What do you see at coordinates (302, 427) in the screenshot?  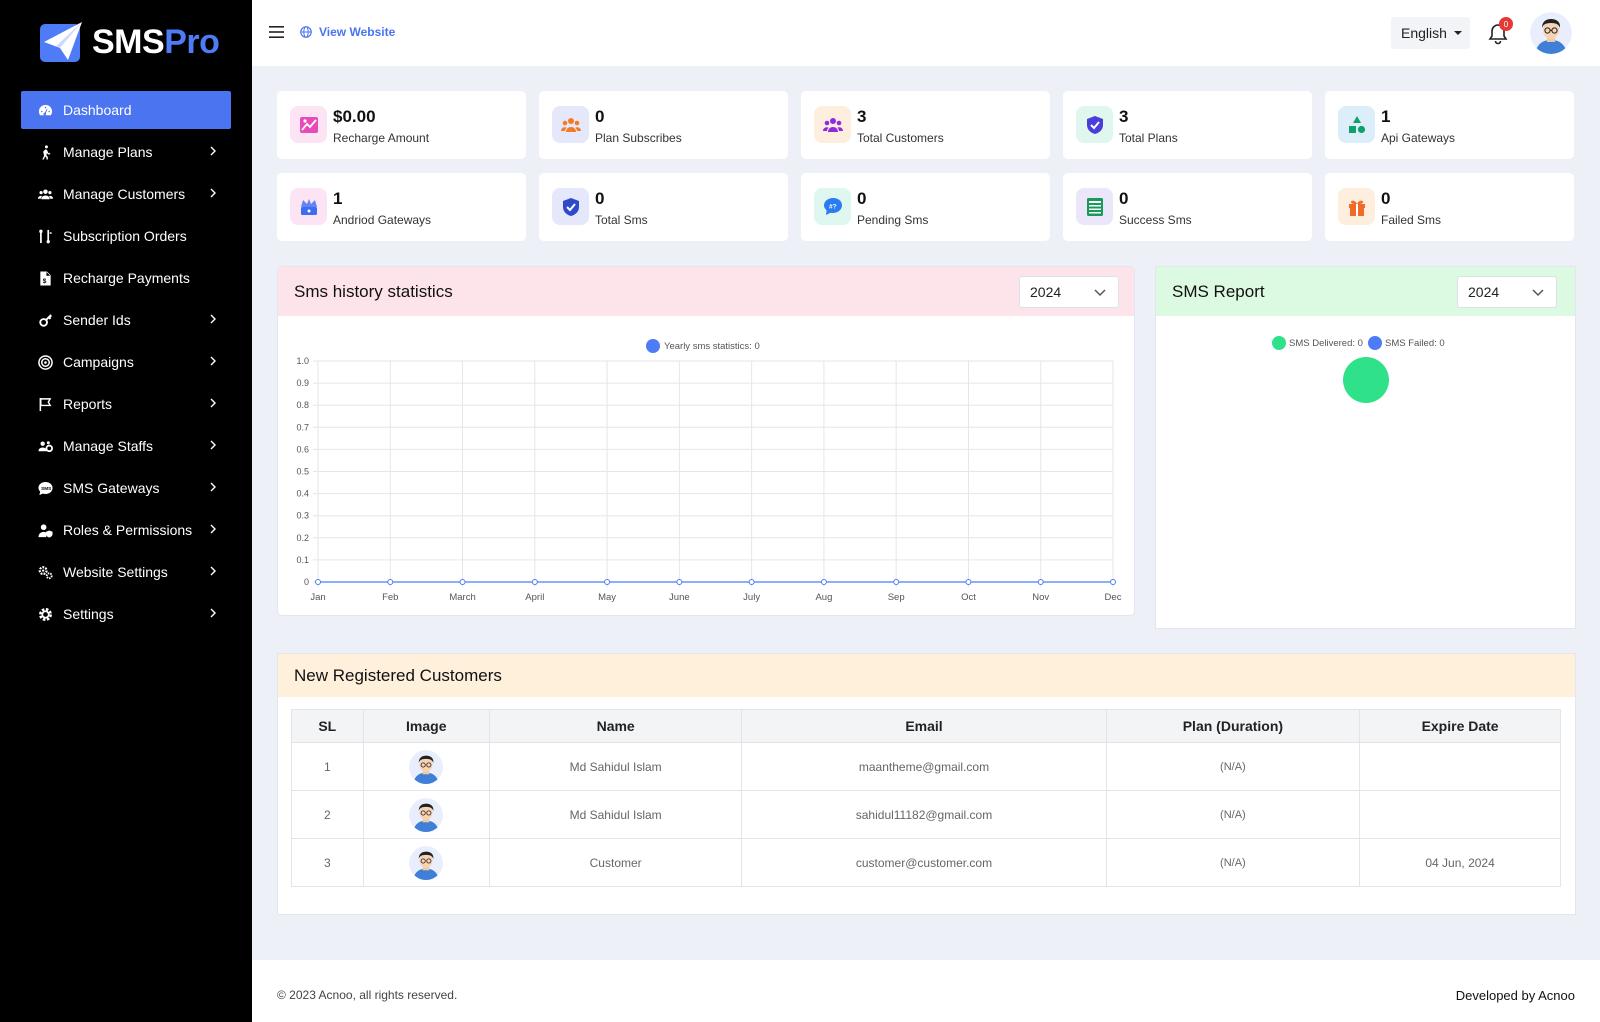 I see `y-tick-label: 0.7` at bounding box center [302, 427].